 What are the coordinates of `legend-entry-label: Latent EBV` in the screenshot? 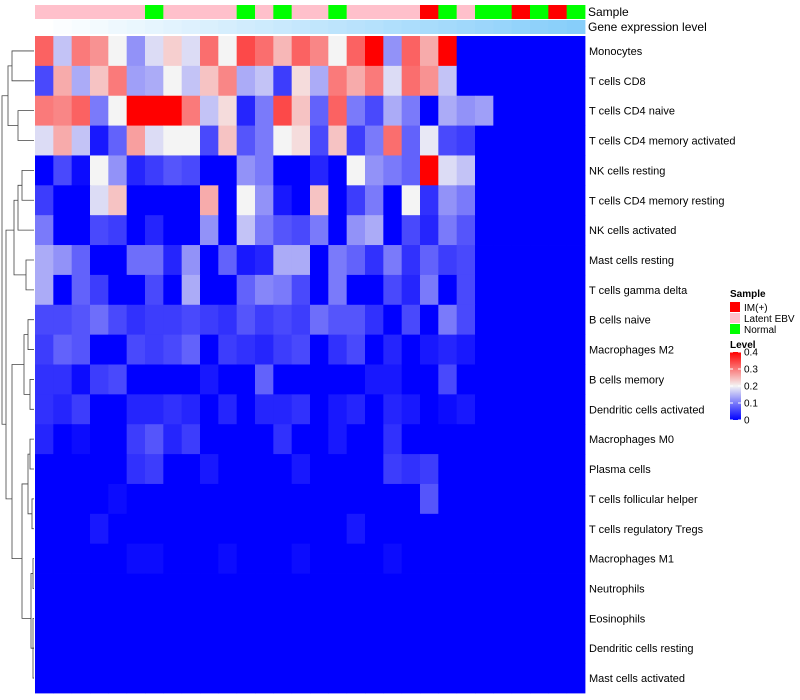 It's located at (769, 319).